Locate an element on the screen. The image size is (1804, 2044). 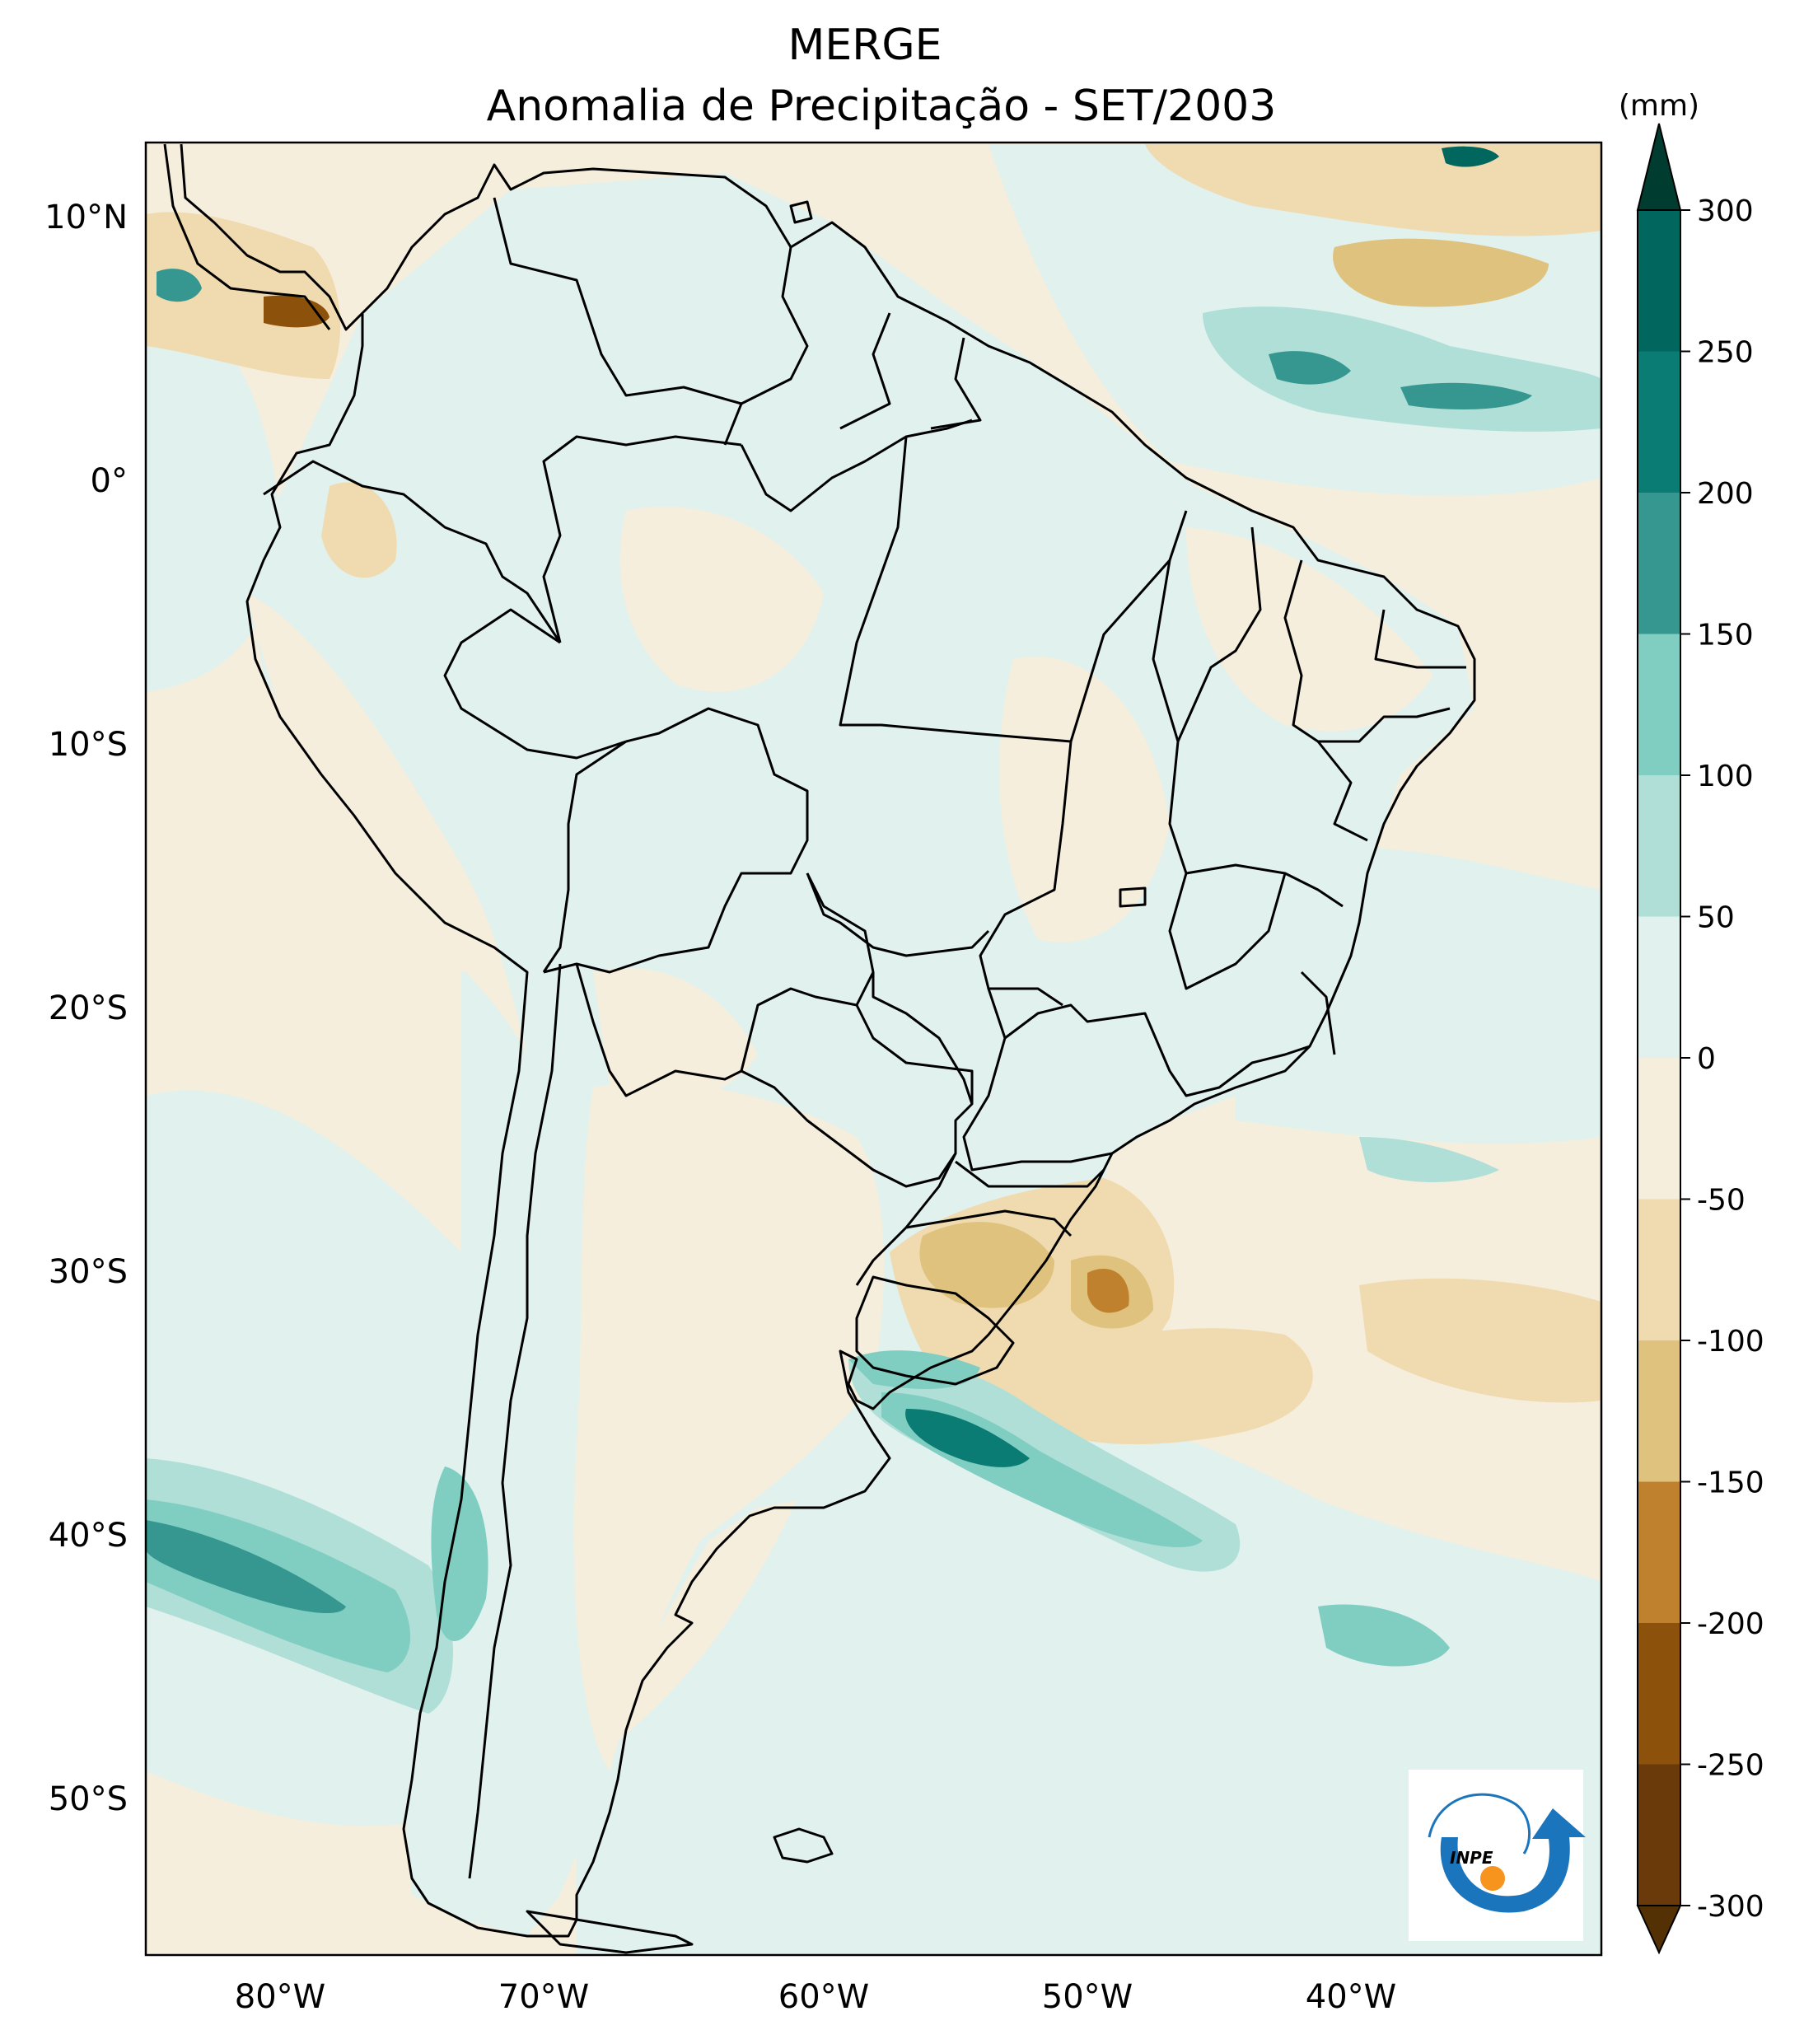
colorbar-tick-label: 150 is located at coordinates (1725, 635).